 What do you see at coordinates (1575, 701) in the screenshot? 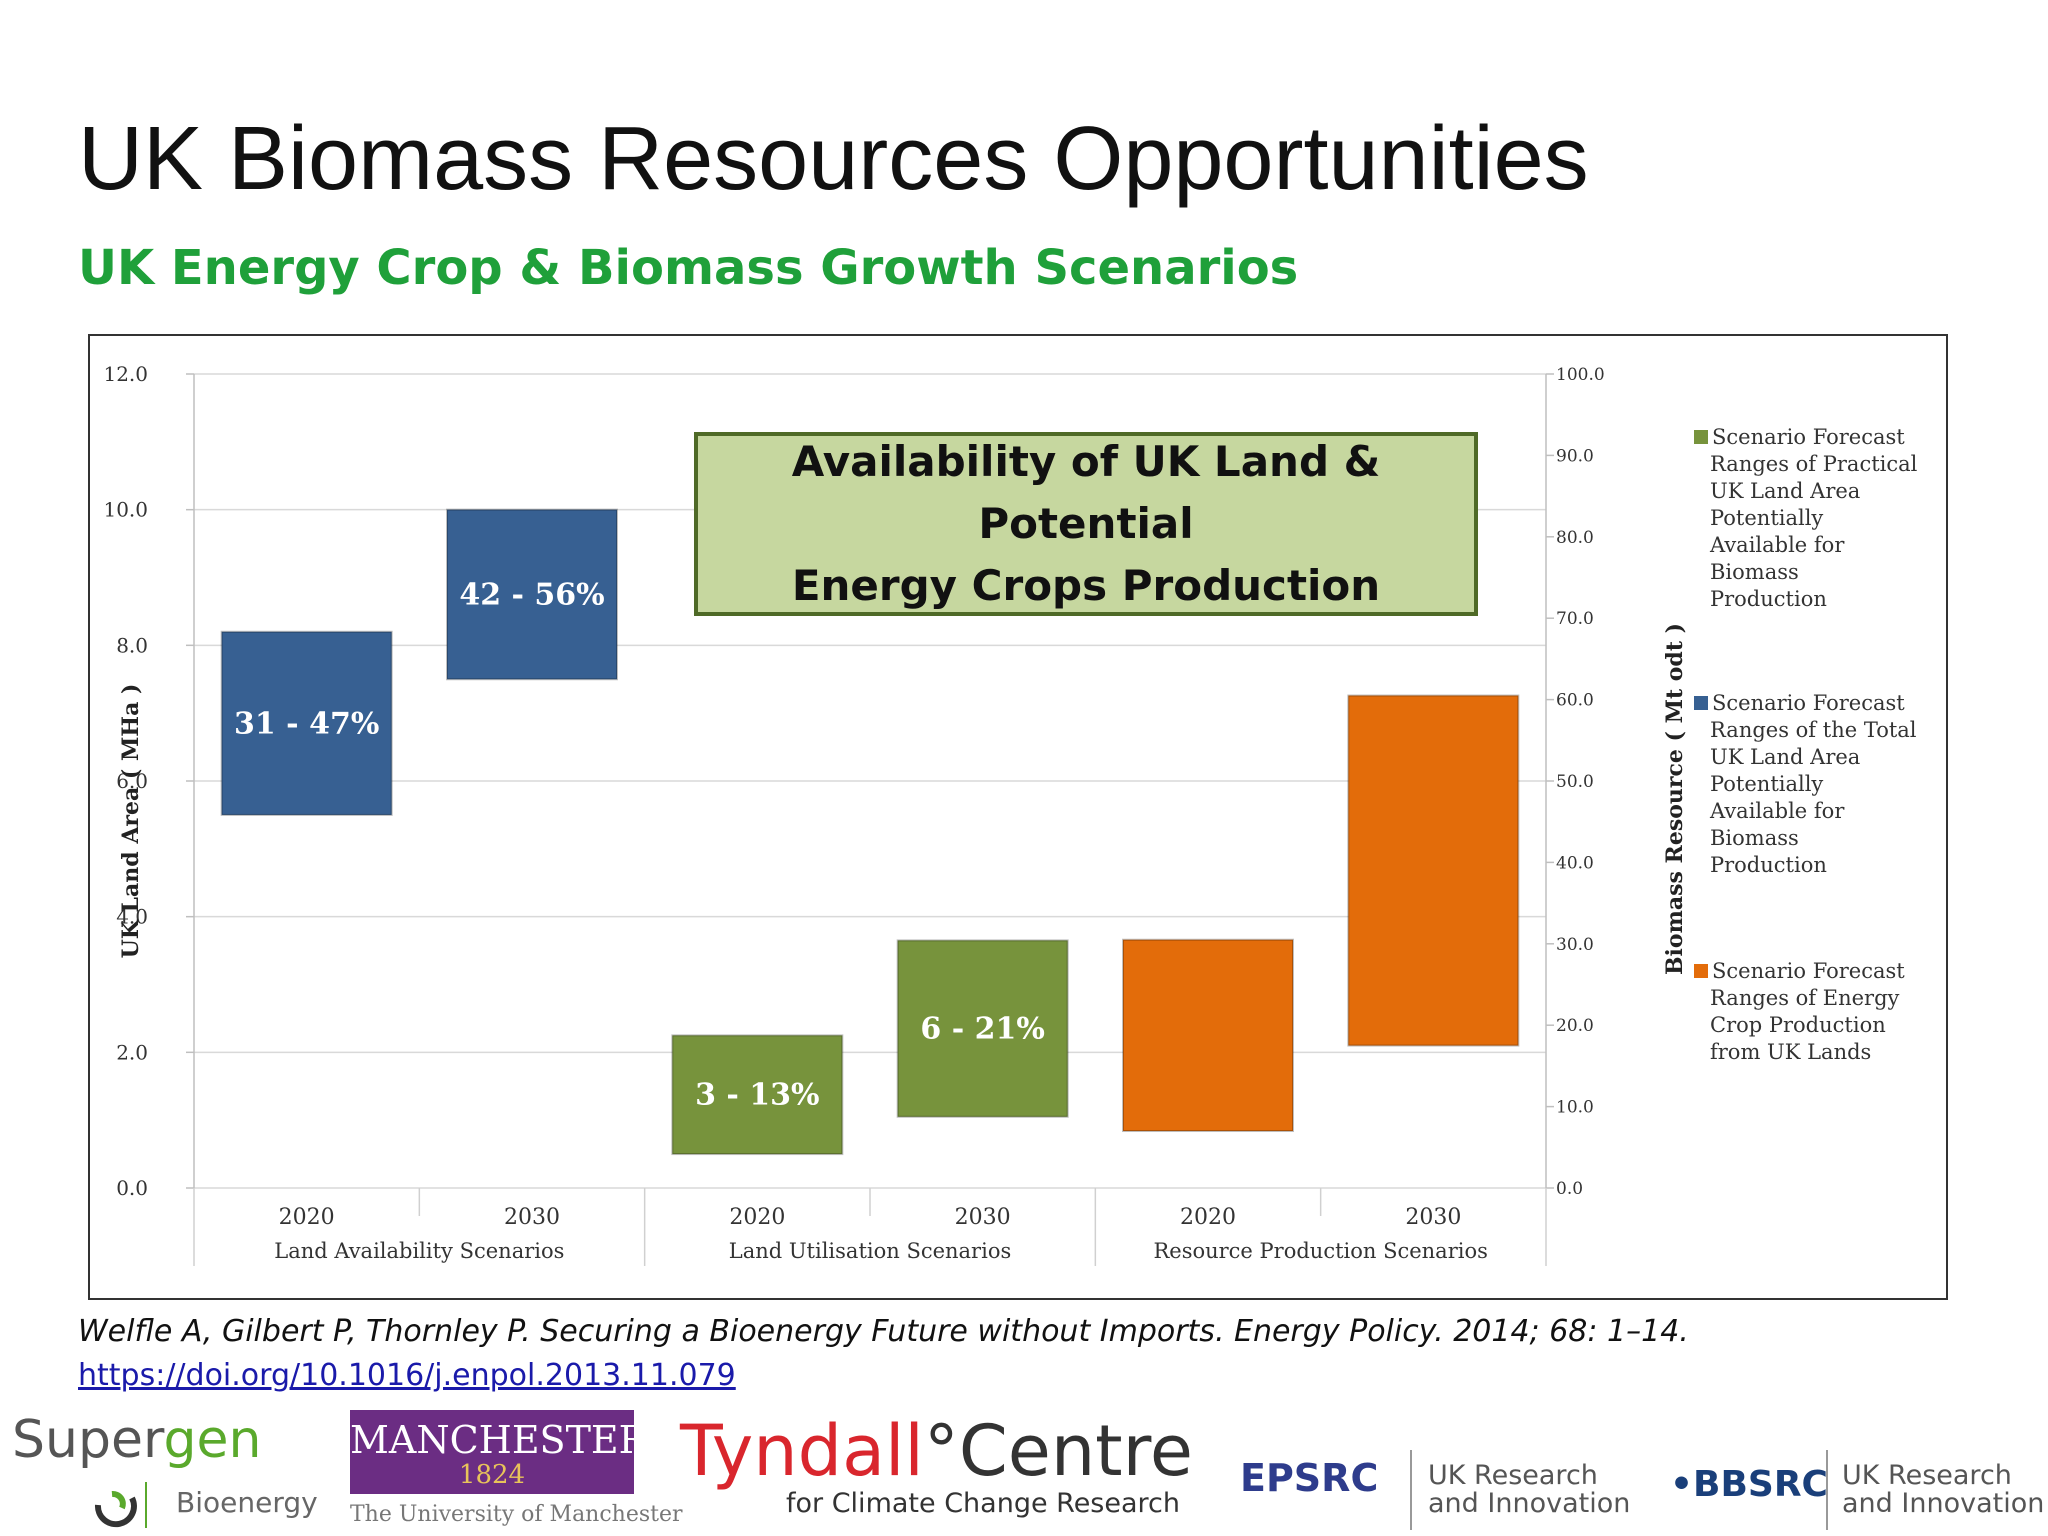
I see `y2-tick-label: 60.0` at bounding box center [1575, 701].